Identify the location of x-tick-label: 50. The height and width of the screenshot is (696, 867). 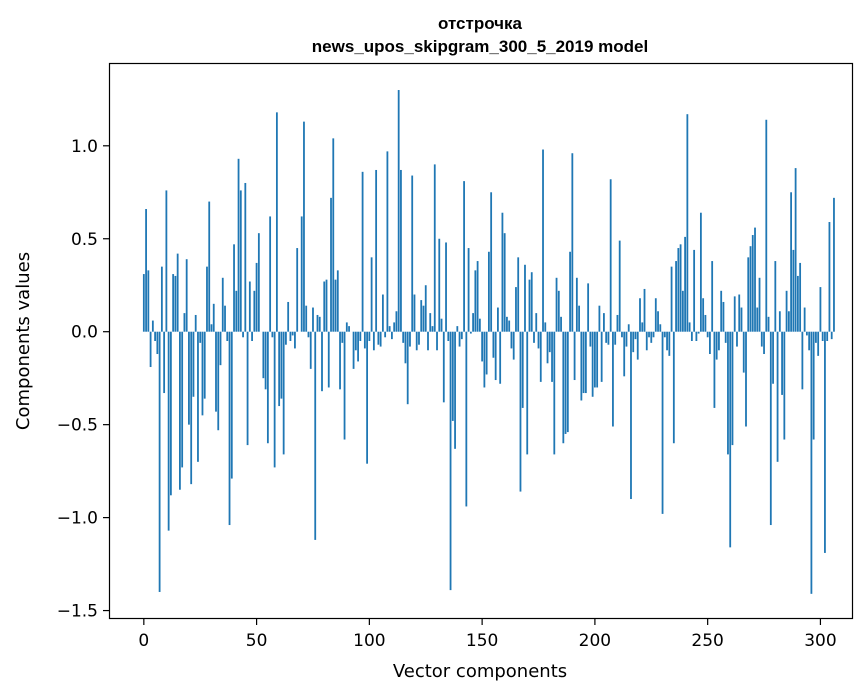
(257, 641).